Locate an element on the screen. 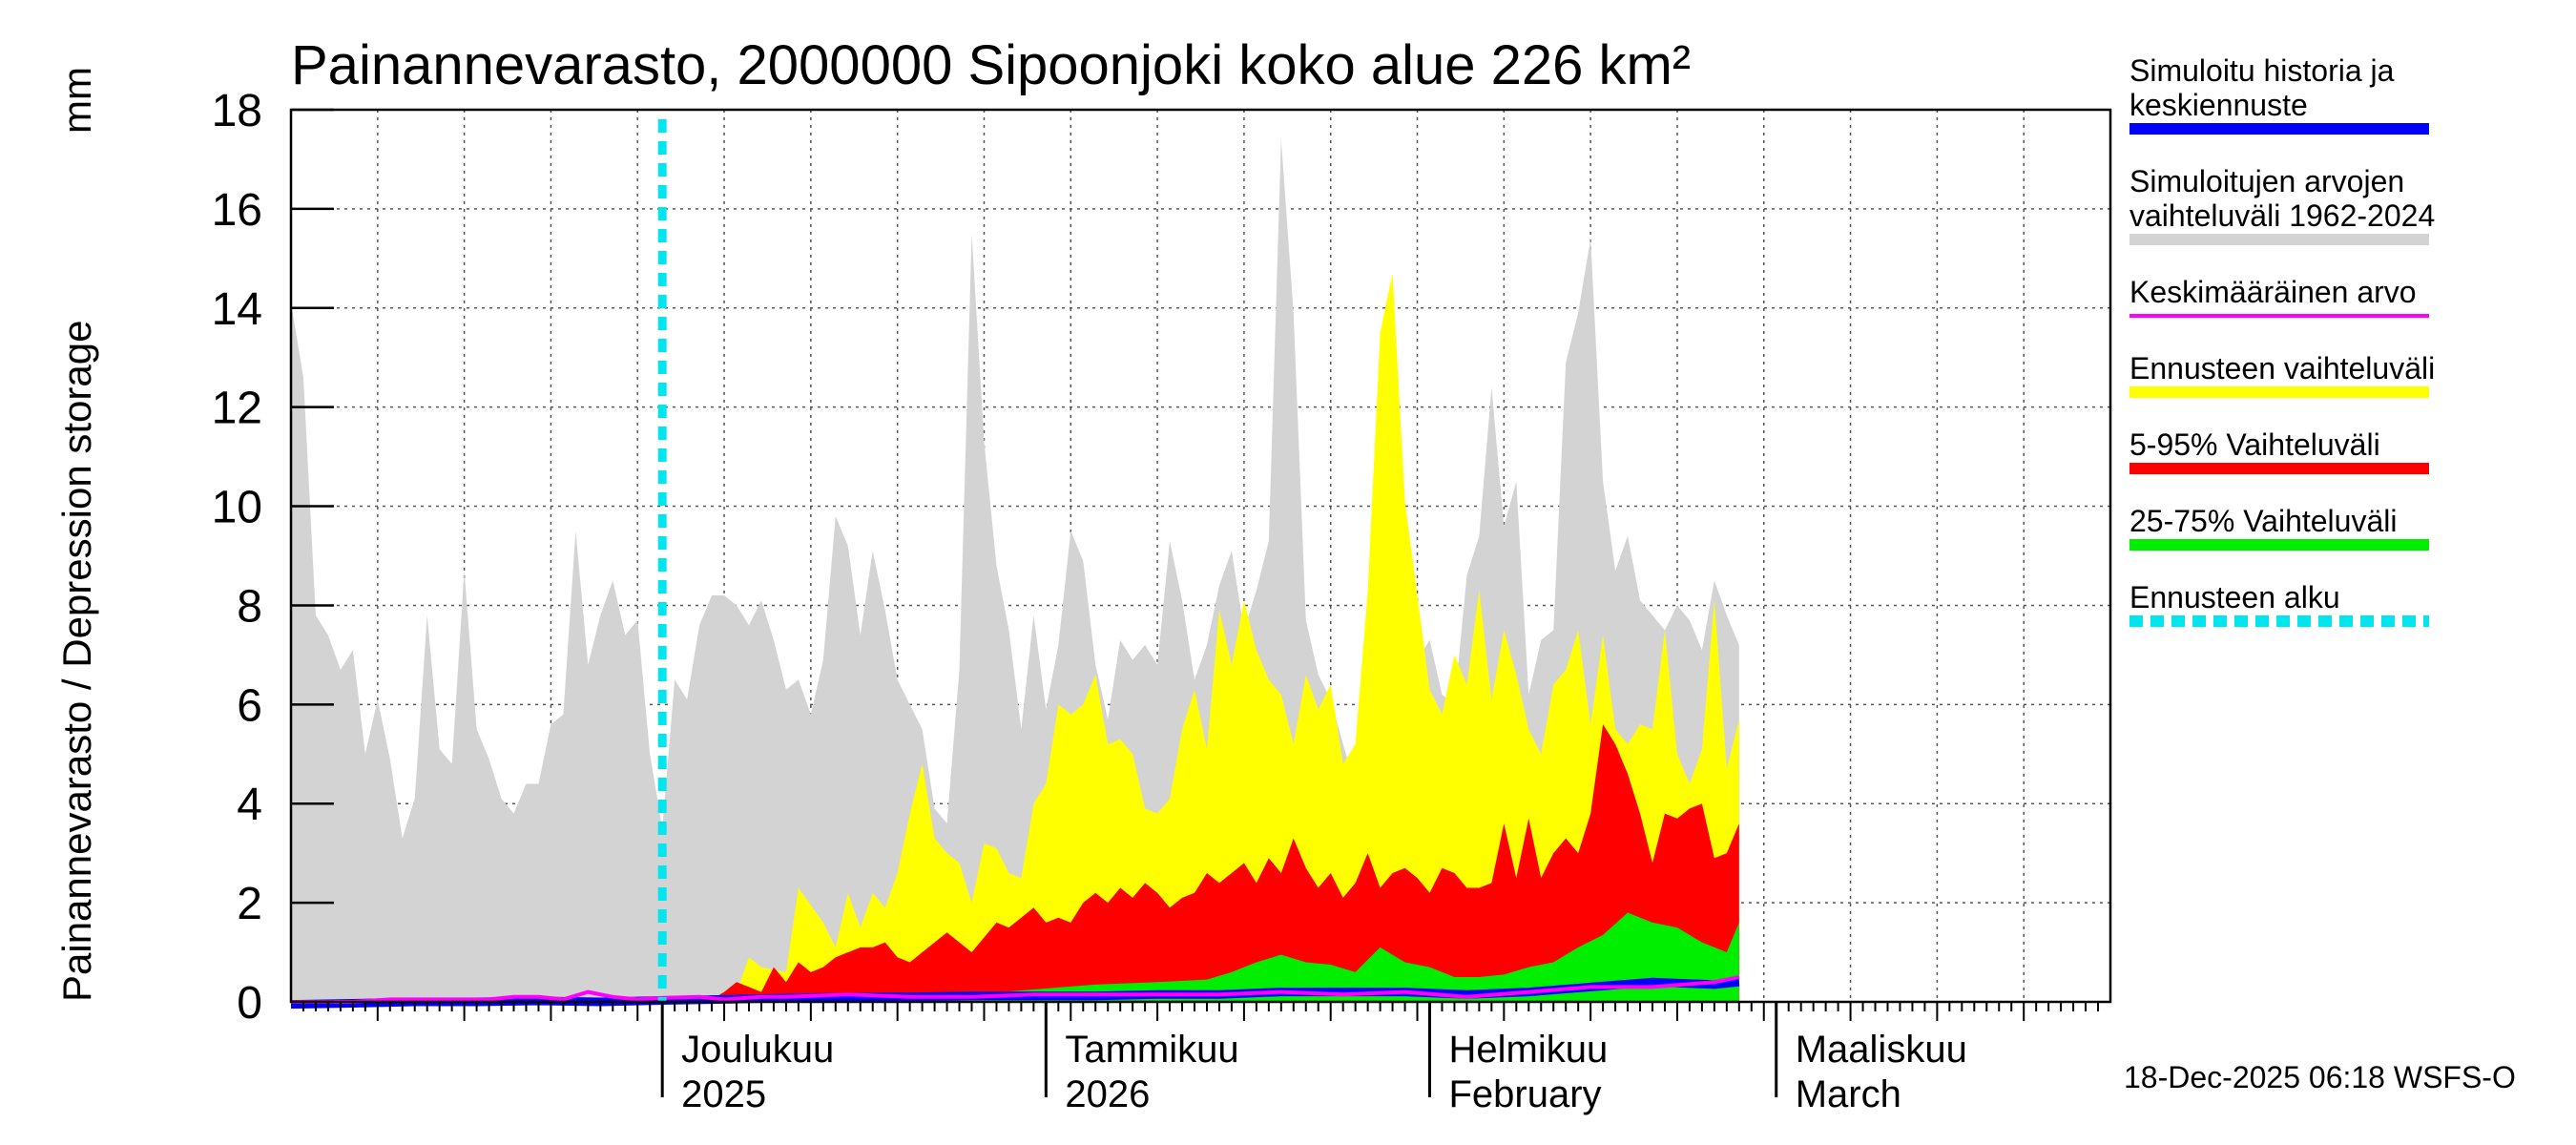  x-month-label-line2: March is located at coordinates (1848, 1094).